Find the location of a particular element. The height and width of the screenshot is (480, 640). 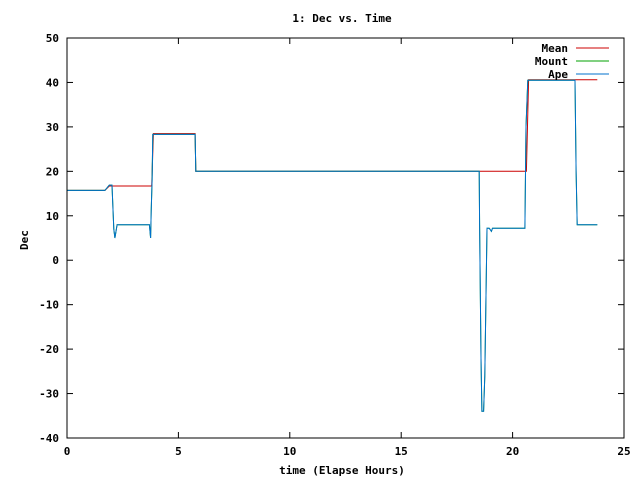

y-tick-label-6: 20 is located at coordinates (52, 171).